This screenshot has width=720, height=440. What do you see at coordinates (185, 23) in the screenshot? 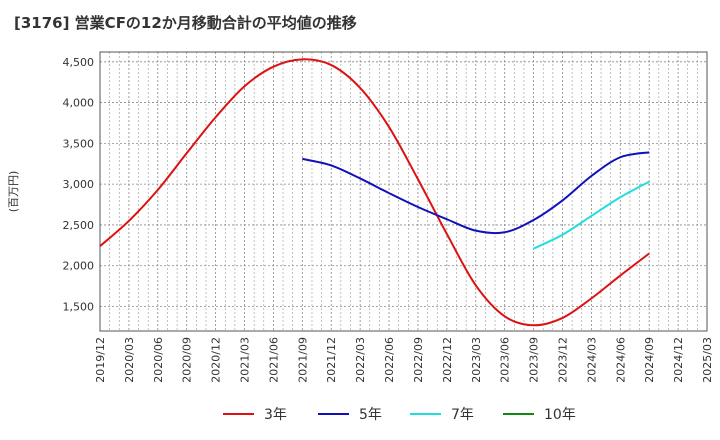
I see `chart-title: [3176] 営業CFの12か月移動合計の平均値の推移` at bounding box center [185, 23].